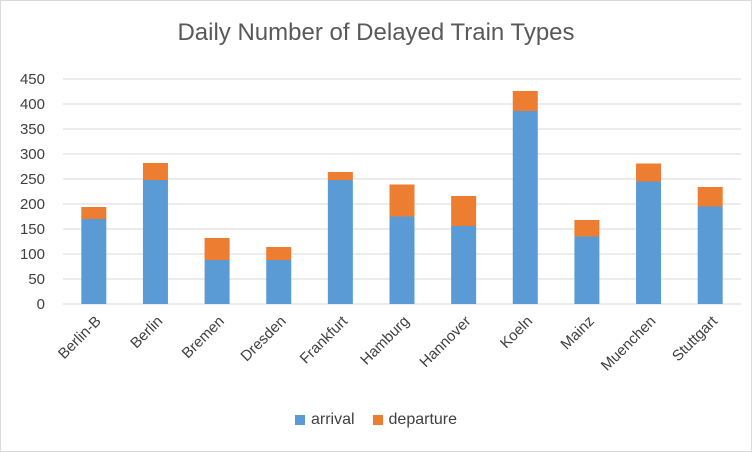 This screenshot has width=752, height=452. Describe the element at coordinates (32, 254) in the screenshot. I see `y-tick-label: 100` at that location.